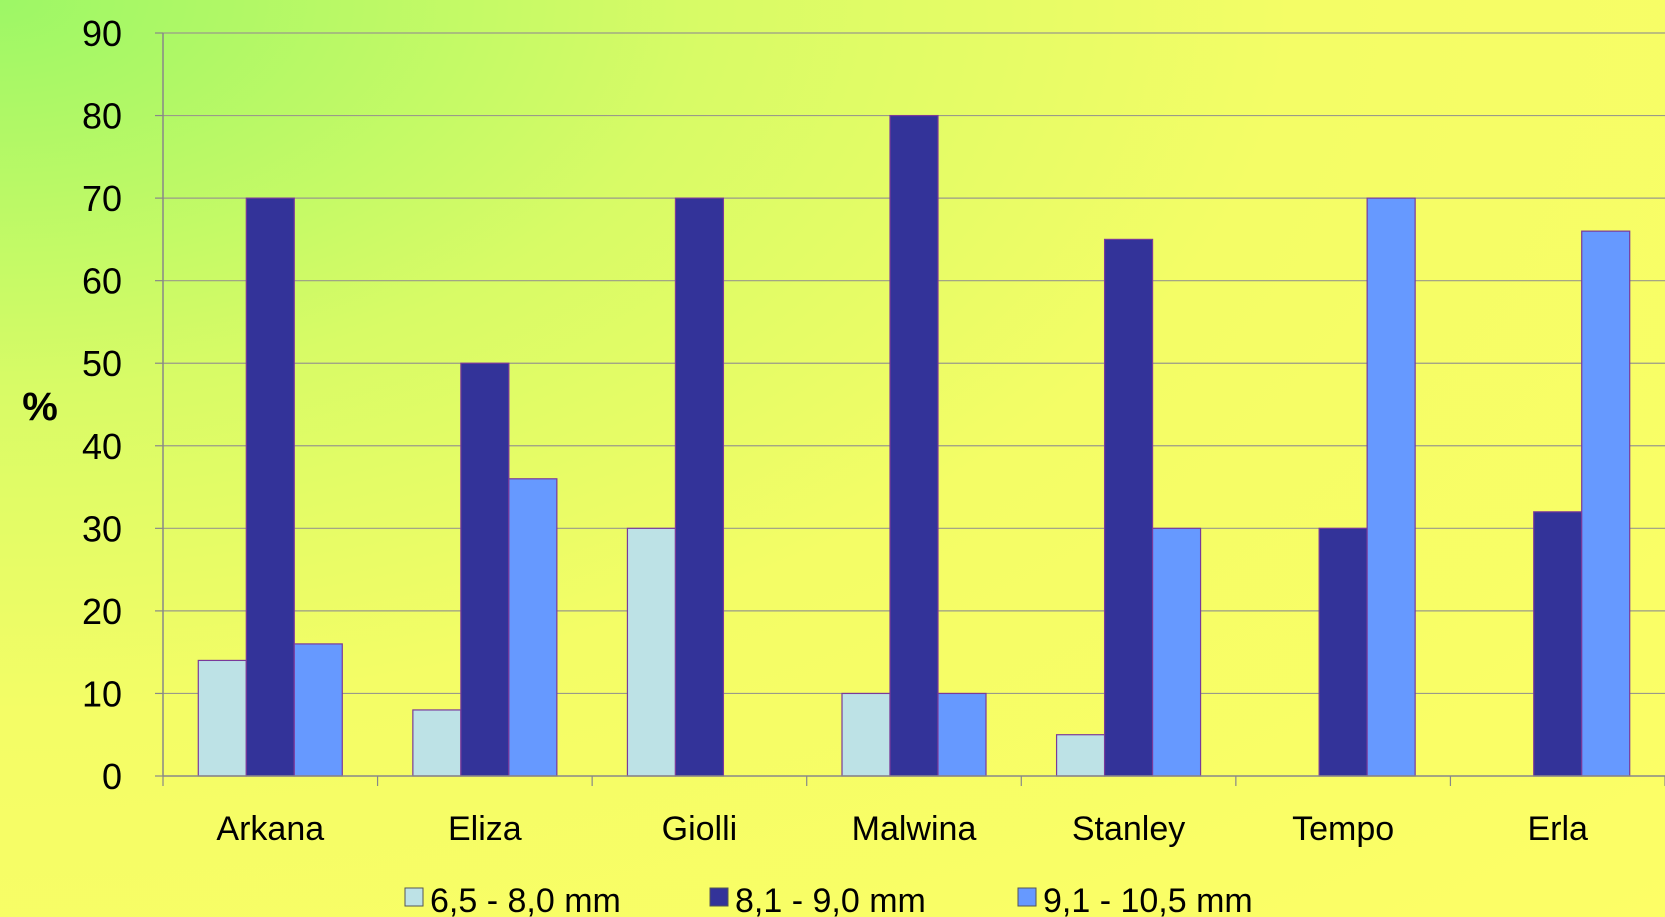  I want to click on y-axis-ticks: 0 10 20 30 40 50 60 70 80 90, so click(122, 405).